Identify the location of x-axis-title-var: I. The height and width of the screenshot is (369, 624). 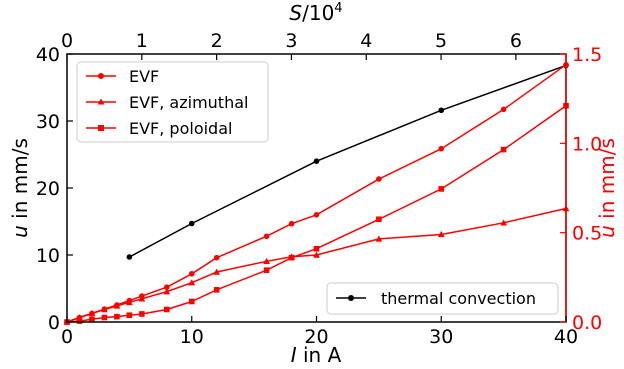
(294, 355).